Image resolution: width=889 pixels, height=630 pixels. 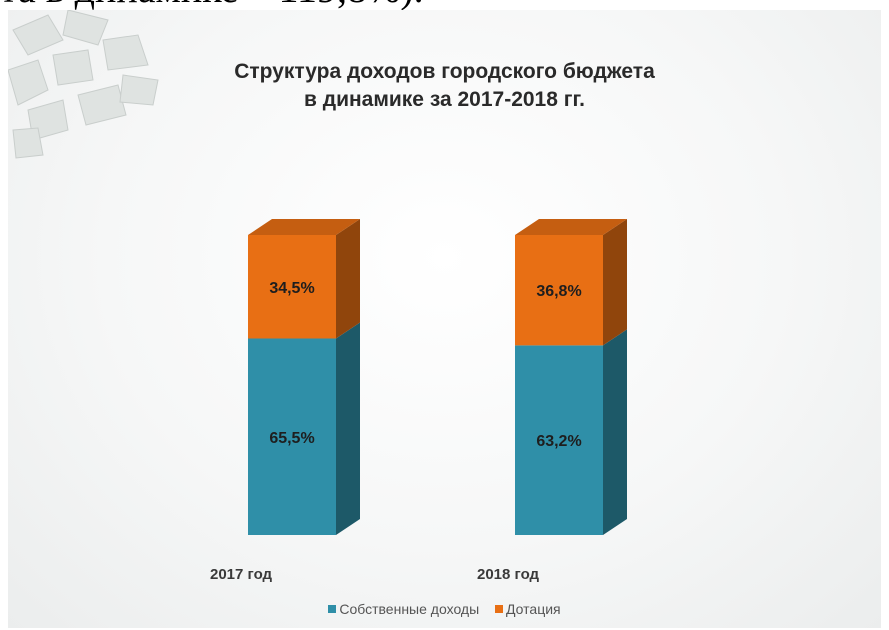 I want to click on bar-subsidy-2018-side, so click(x=615, y=282).